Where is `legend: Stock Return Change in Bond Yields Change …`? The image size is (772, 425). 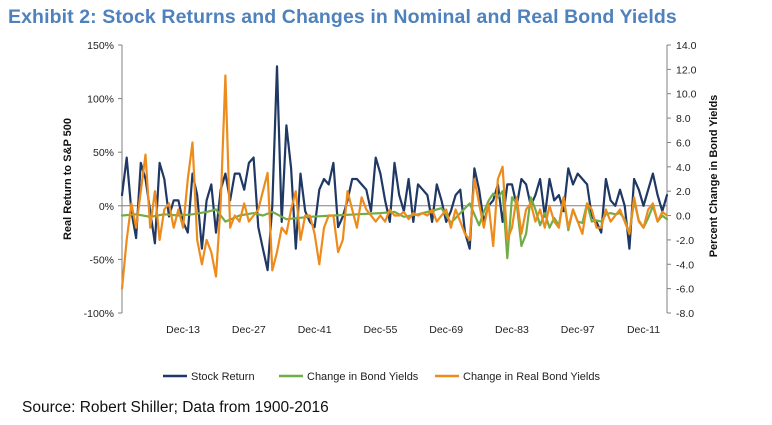
legend: Stock Return Change in Bond Yields Change … is located at coordinates (381, 377).